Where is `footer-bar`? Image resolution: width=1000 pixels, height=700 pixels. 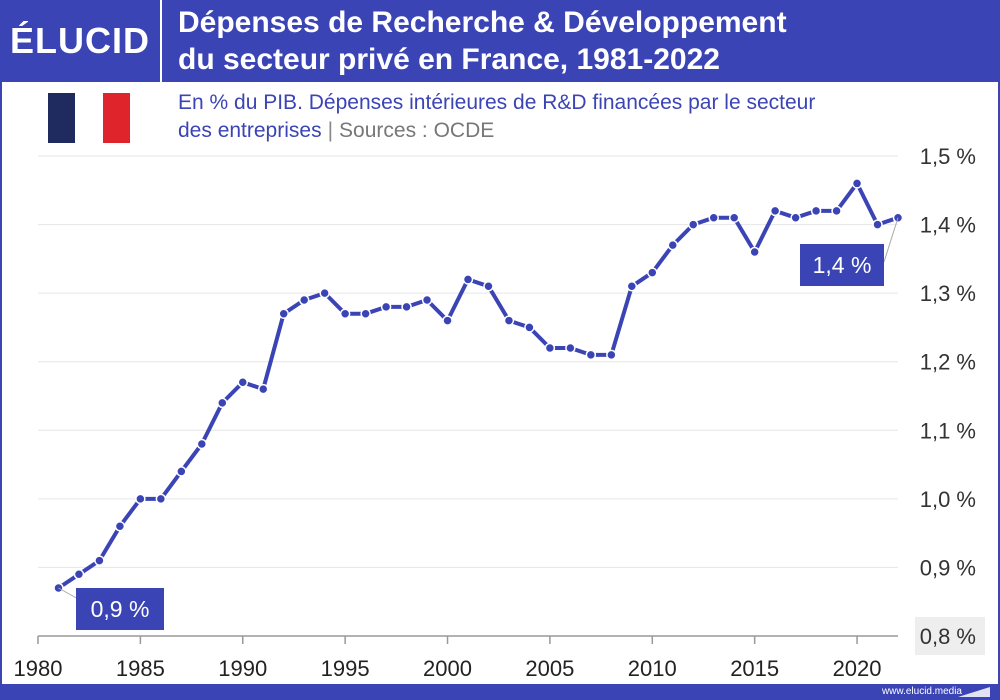
footer-bar is located at coordinates (500, 692).